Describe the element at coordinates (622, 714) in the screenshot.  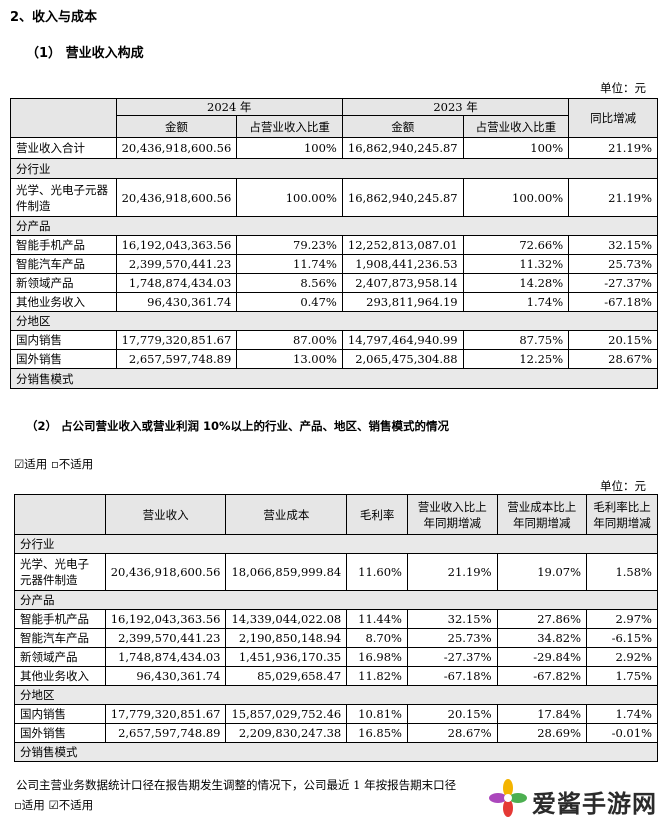
I see `cell-value: 1.74%` at that location.